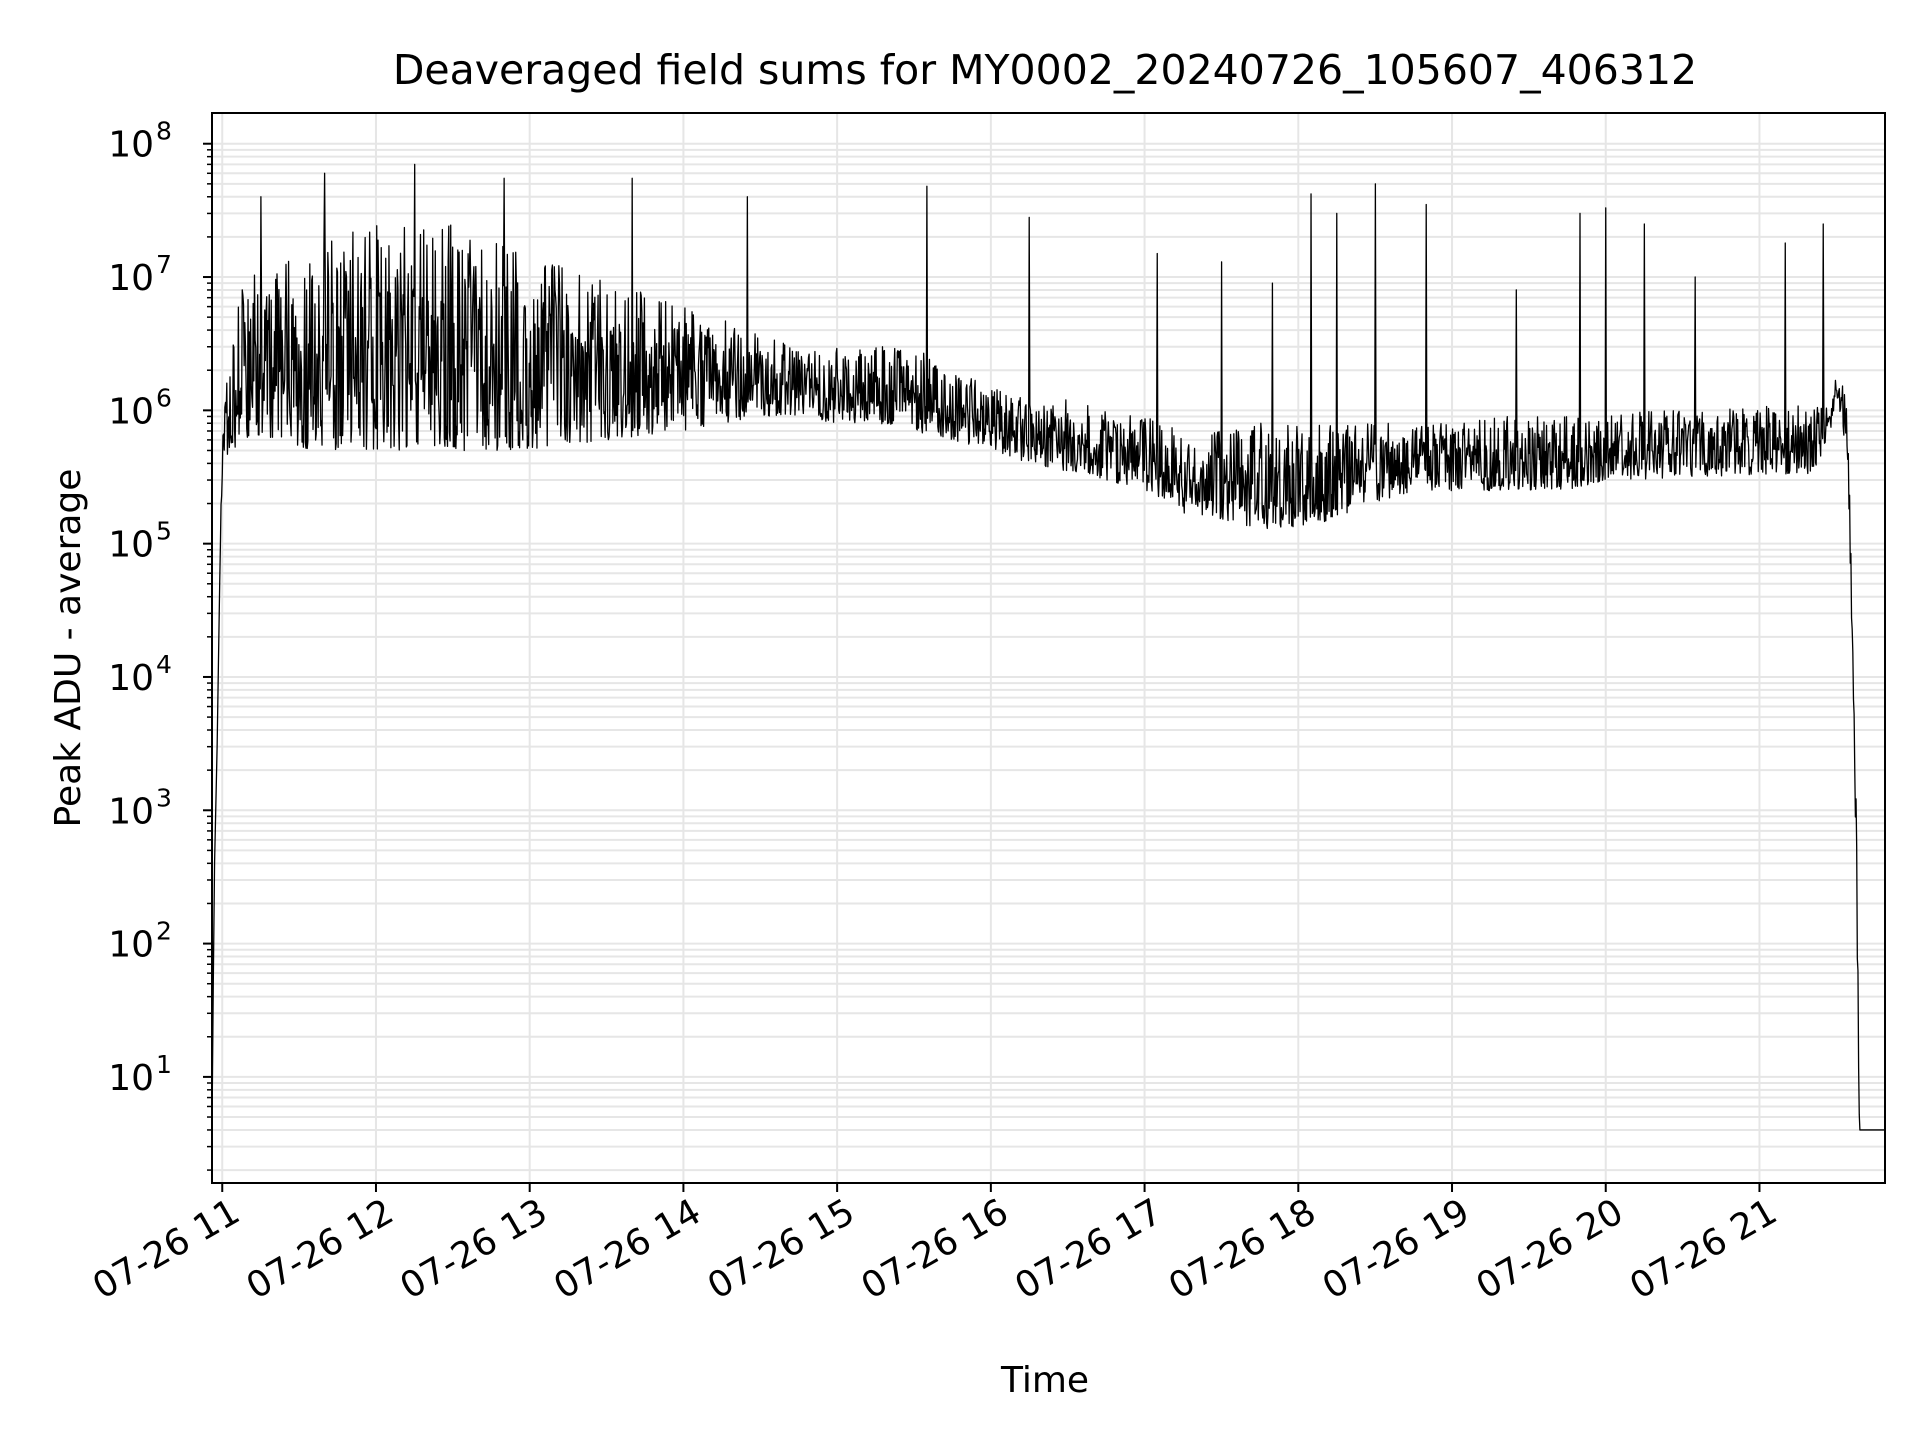 This screenshot has height=1440, width=1920. Describe the element at coordinates (164, 397) in the screenshot. I see `y-tick-label-exponent: 6` at that location.